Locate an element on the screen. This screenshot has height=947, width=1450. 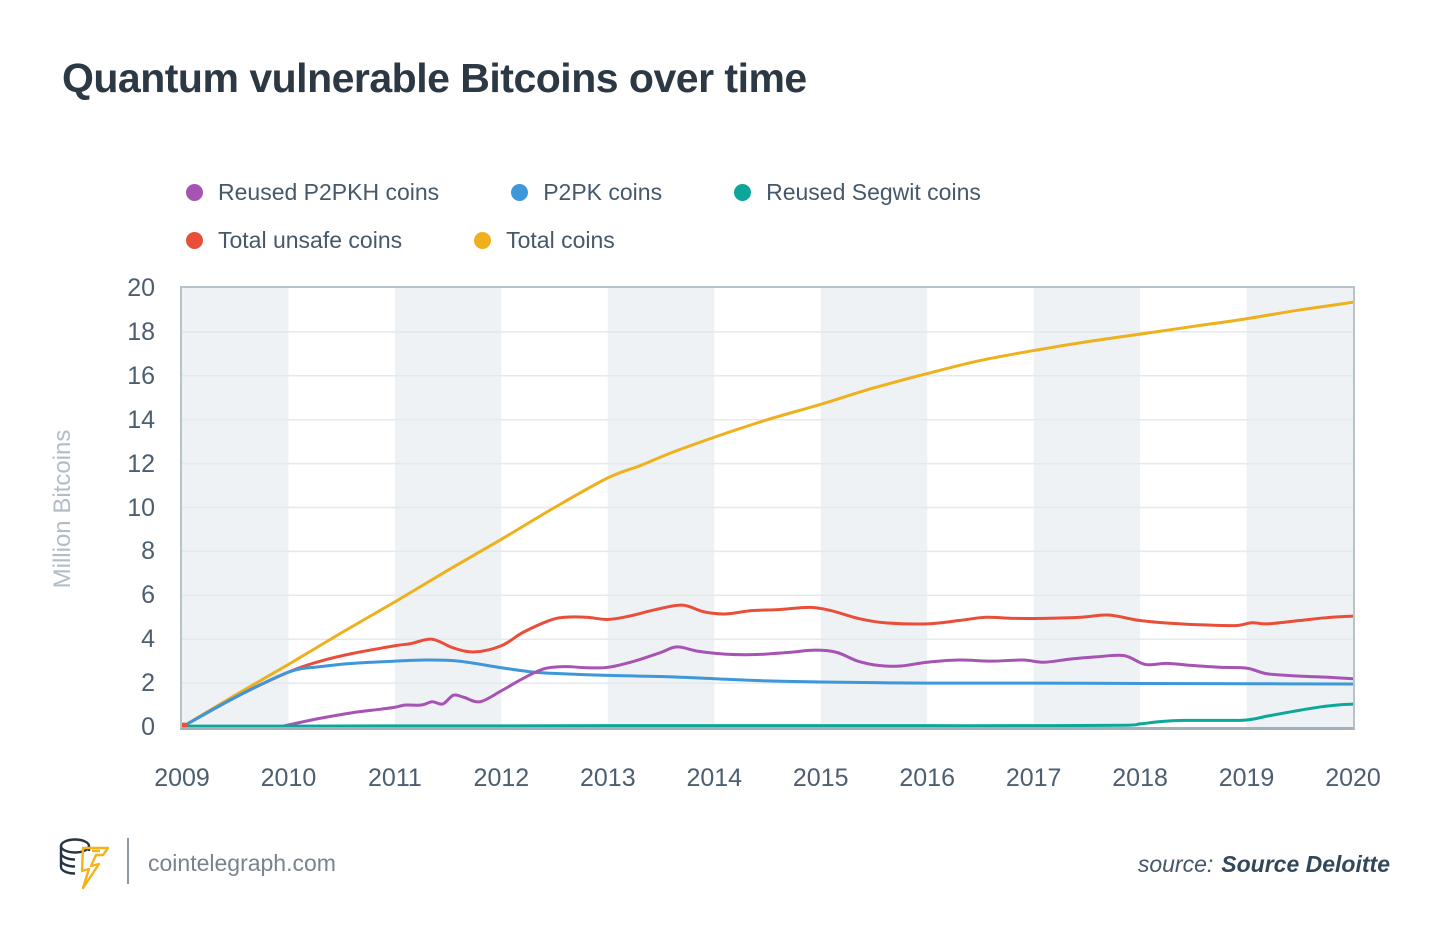
x-tick-label: 2015 is located at coordinates (820, 778).